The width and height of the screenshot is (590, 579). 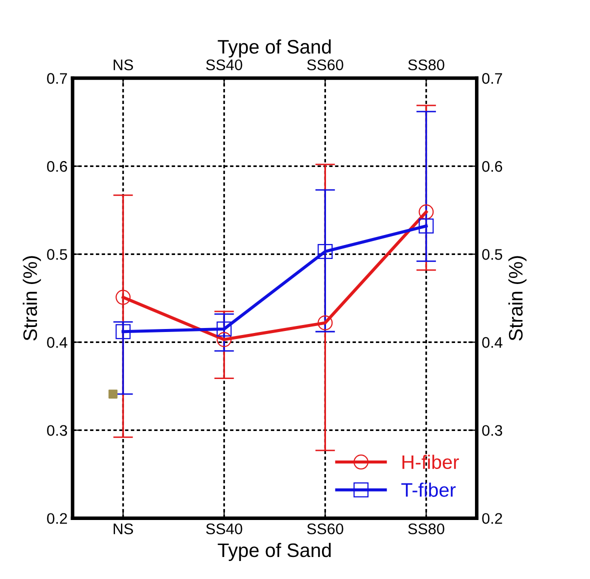 I want to click on category-label: NS, so click(x=123, y=64).